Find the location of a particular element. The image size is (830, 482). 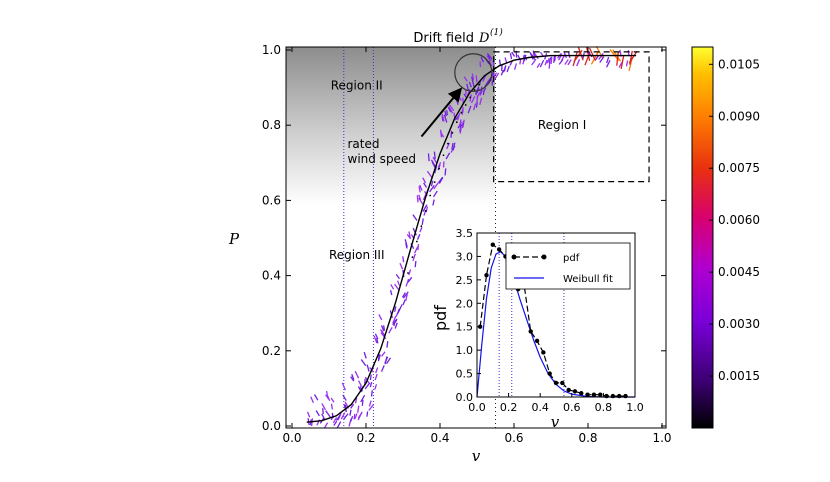

inset-y-tick-label: 1.5 is located at coordinates (465, 327).